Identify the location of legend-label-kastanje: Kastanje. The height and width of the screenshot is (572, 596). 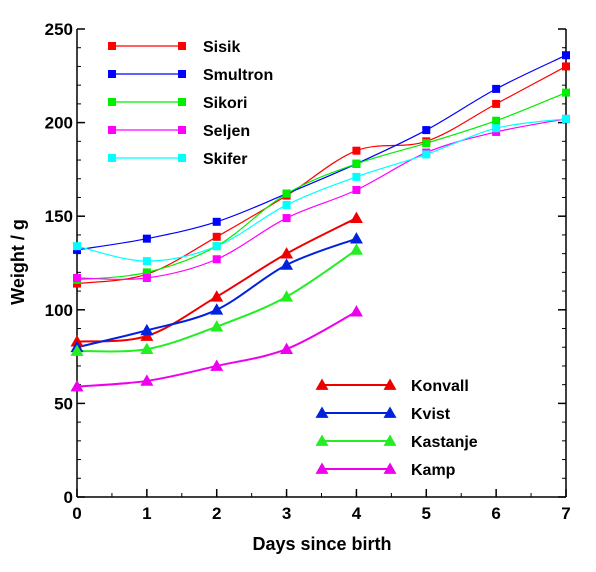
(444, 442).